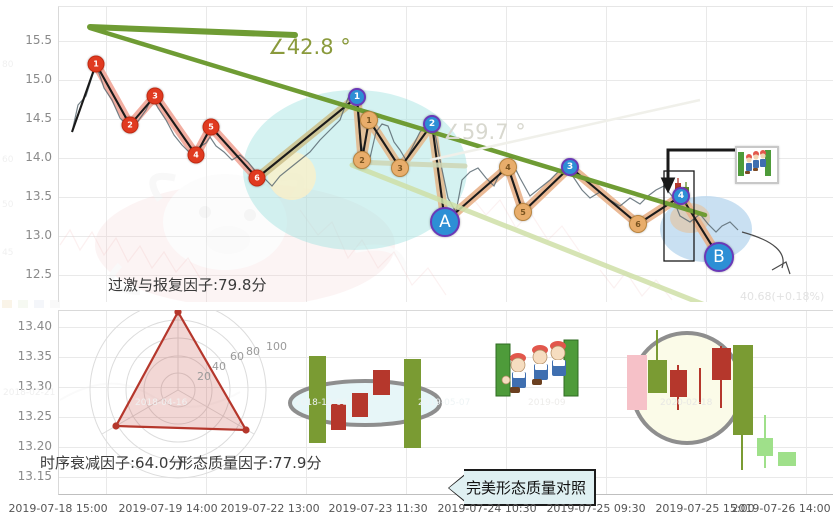  I want to click on radar-tick-40: 40, so click(219, 366).